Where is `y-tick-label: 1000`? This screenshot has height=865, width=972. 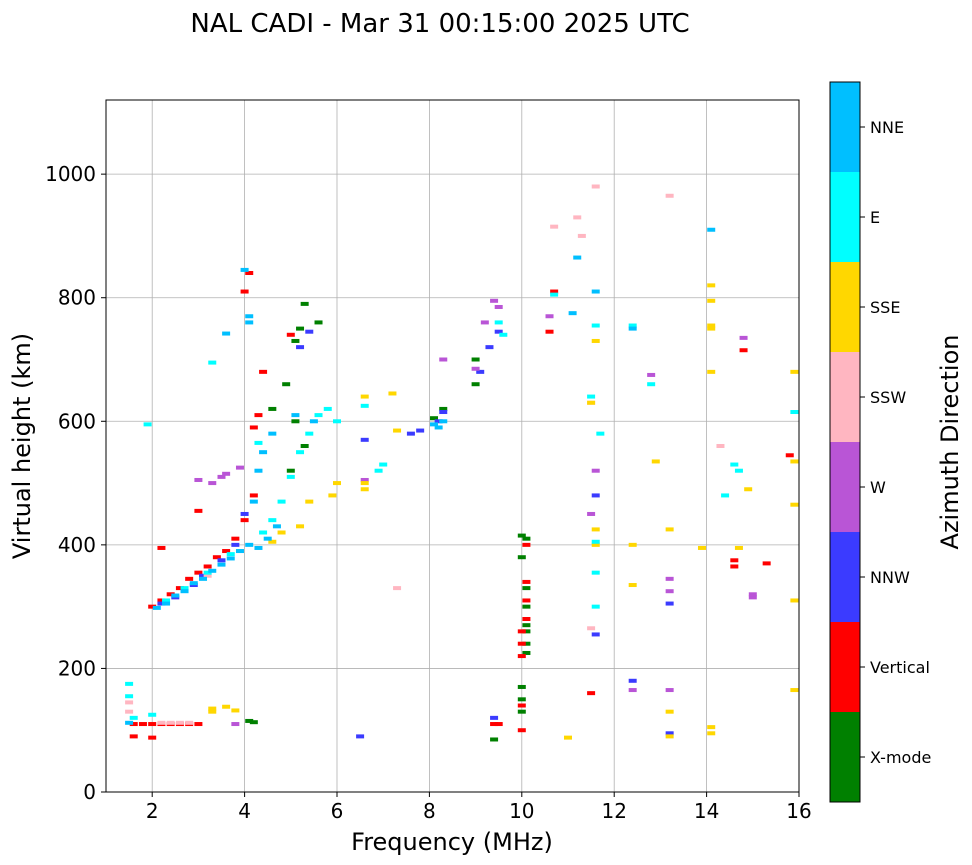 y-tick-label: 1000 is located at coordinates (70, 174).